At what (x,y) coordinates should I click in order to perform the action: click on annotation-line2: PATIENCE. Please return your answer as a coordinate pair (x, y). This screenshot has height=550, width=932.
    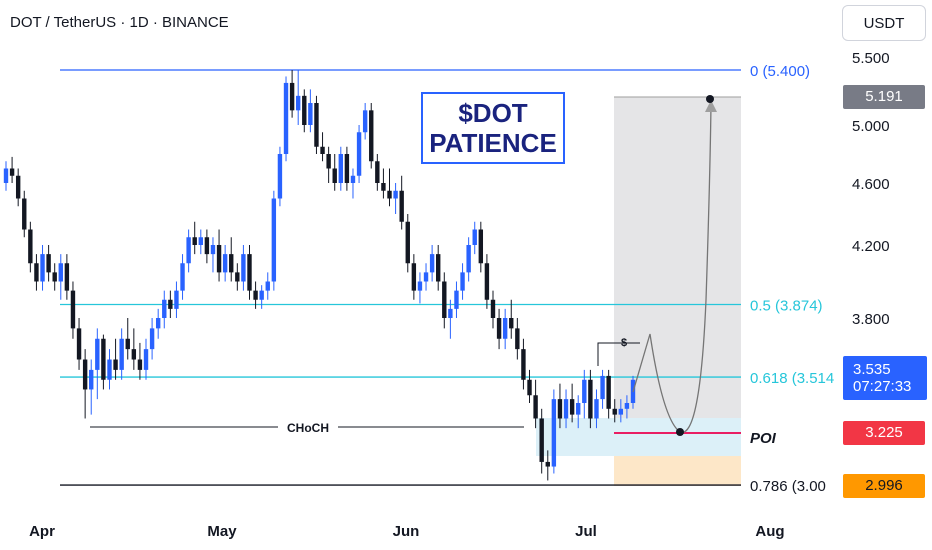
    Looking at the image, I should click on (493, 143).